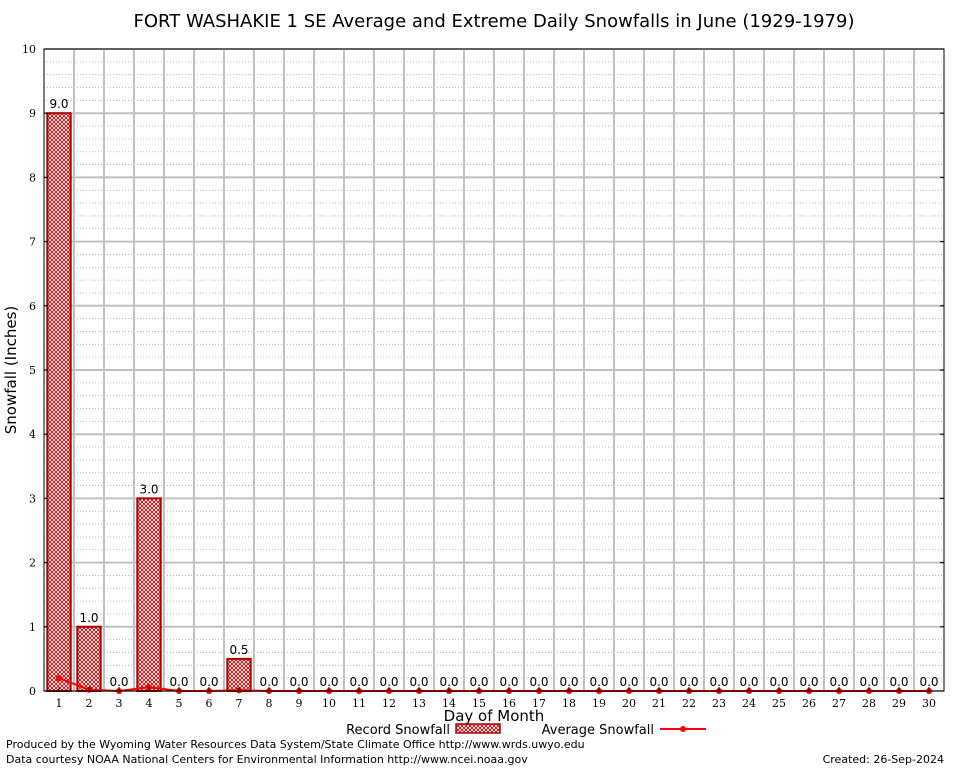 This screenshot has width=954, height=768. Describe the element at coordinates (569, 703) in the screenshot. I see `x-tick-label: 18` at that location.